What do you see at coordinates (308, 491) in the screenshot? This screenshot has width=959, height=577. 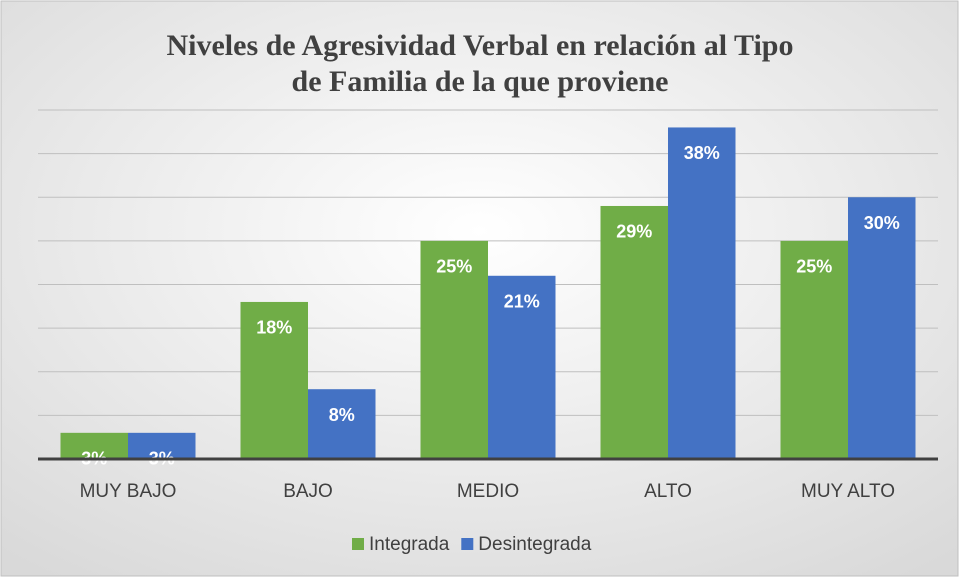 I see `x-tick-label: BAJO` at bounding box center [308, 491].